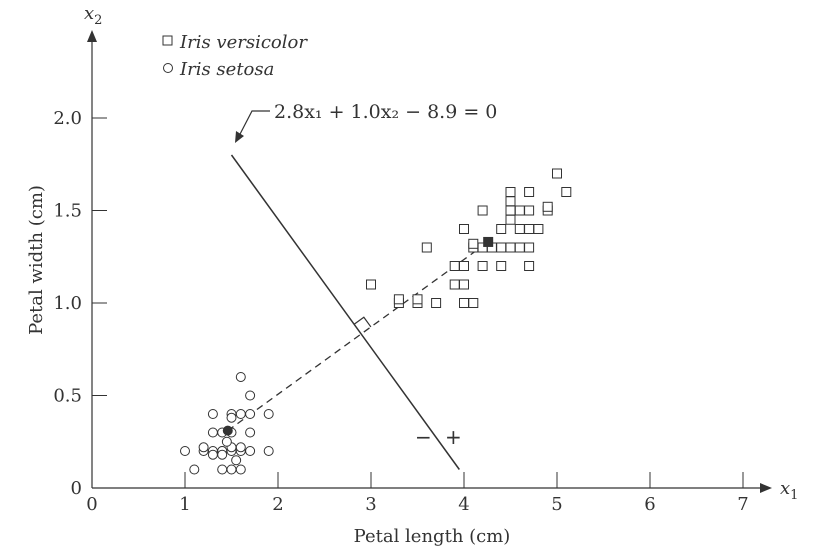 The height and width of the screenshot is (554, 833). I want to click on boundary-equation-label: 2.8x₁ + 1.0x₂ − 8.9 = 0, so click(385, 112).